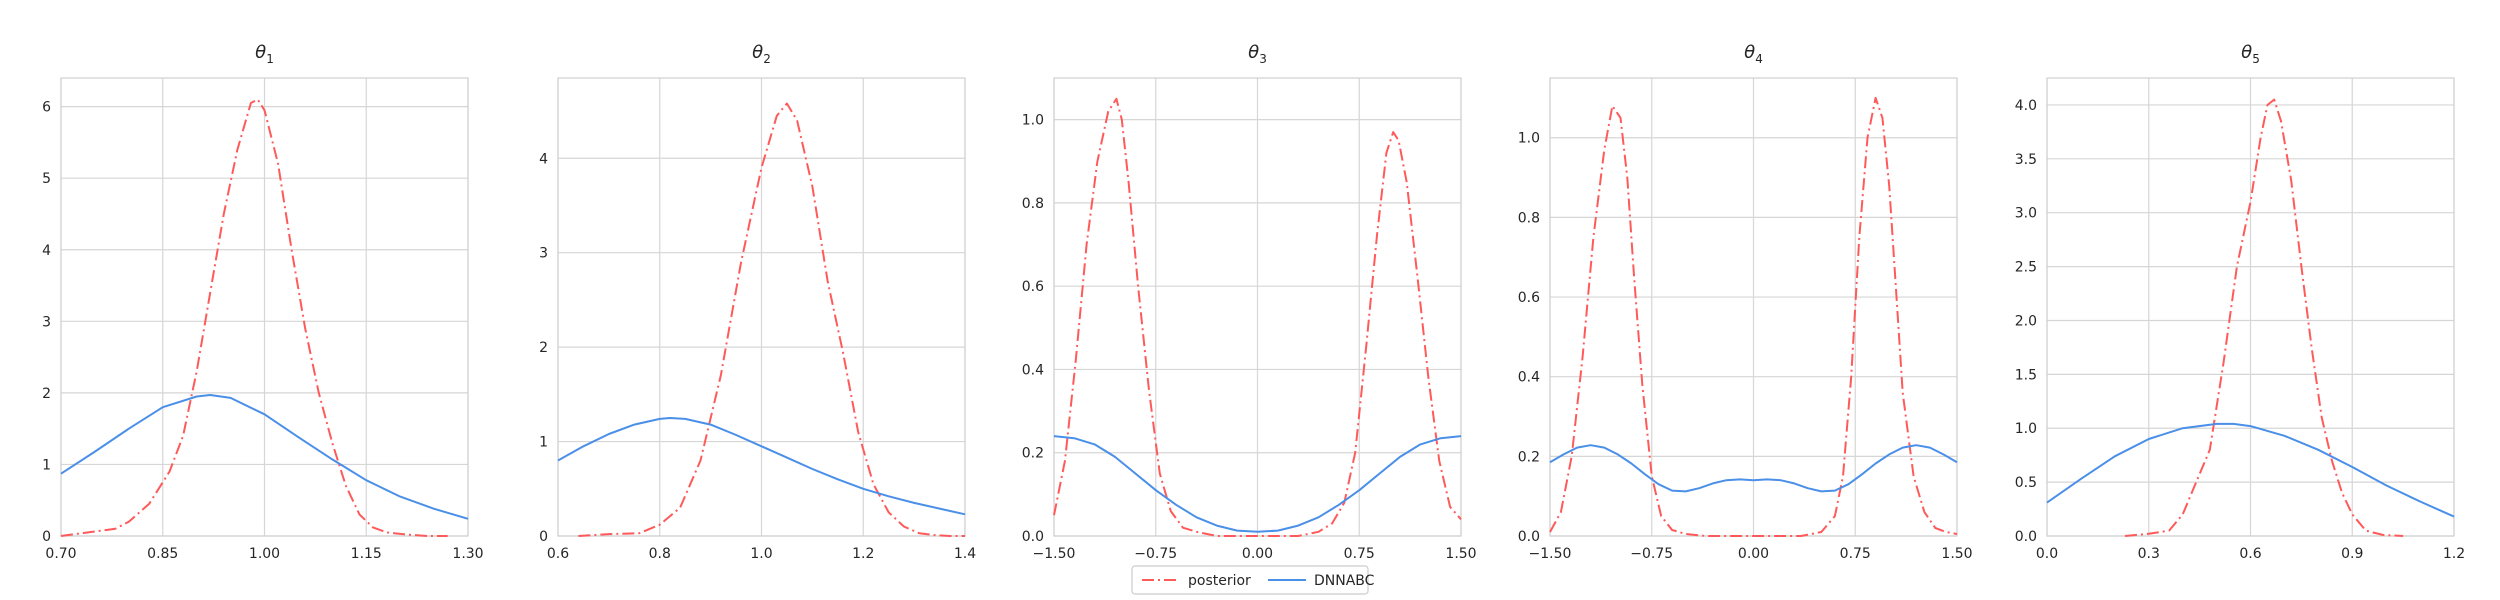 The height and width of the screenshot is (600, 2500). What do you see at coordinates (2352, 554) in the screenshot?
I see `x-tick-label: 0.9` at bounding box center [2352, 554].